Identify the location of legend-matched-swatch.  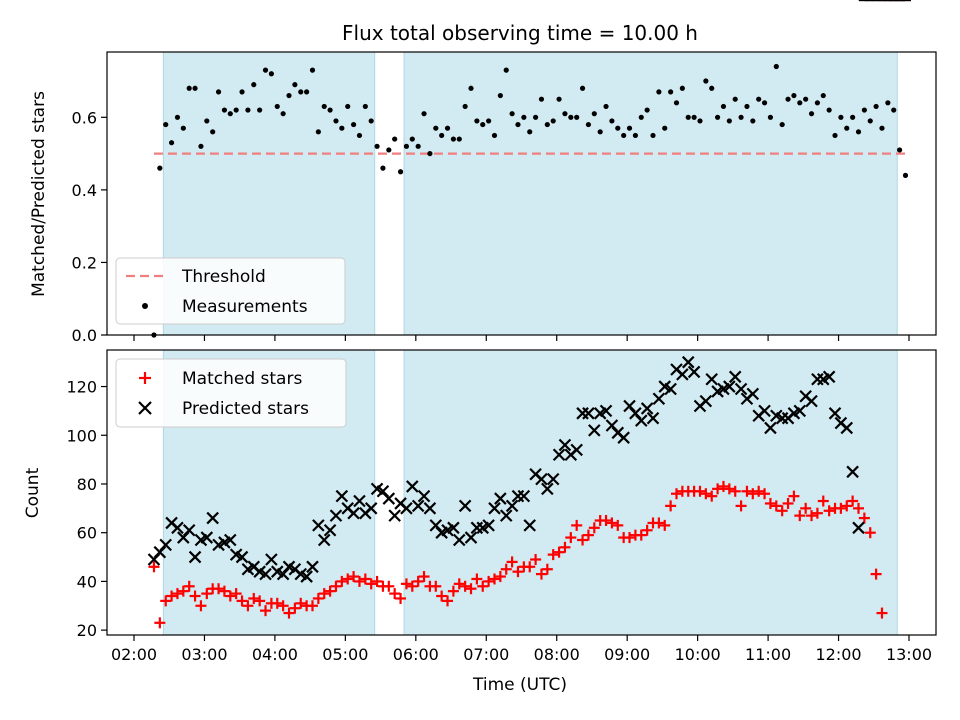
(145, 378).